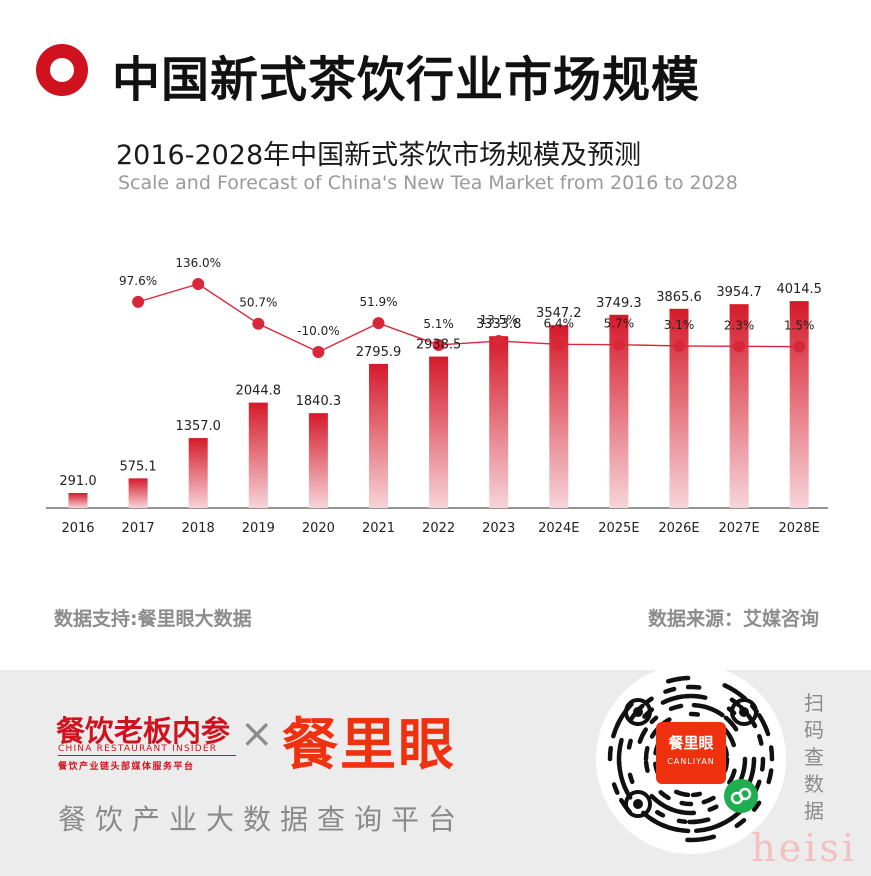 The width and height of the screenshot is (871, 876). I want to click on brand-logo-cn: 餐饮老板内参, so click(143, 731).